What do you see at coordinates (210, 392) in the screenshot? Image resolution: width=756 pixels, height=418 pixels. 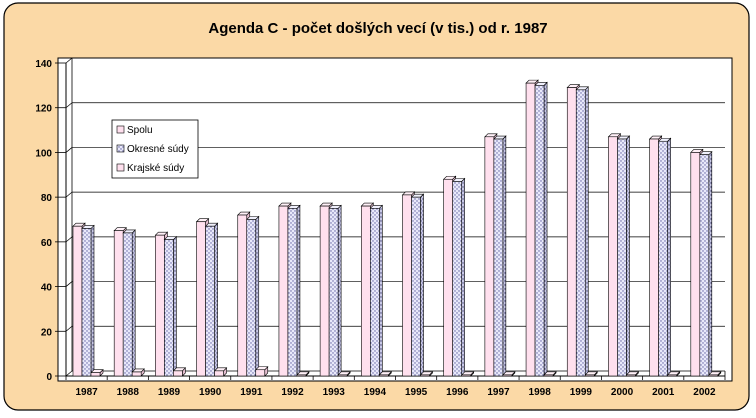 I see `x-tick-label: 1990` at bounding box center [210, 392].